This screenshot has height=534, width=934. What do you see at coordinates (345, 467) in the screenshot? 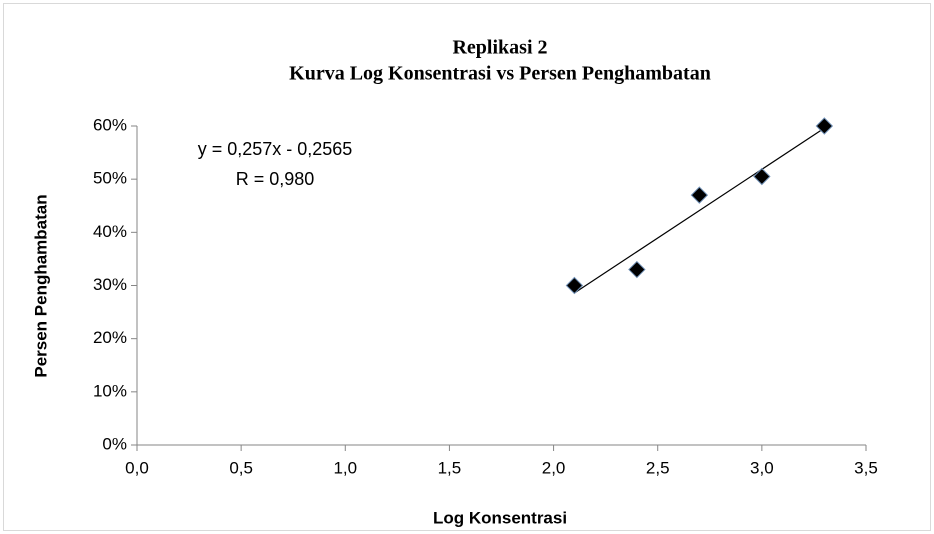
I see `x-tick-label: 1,0` at bounding box center [345, 467].